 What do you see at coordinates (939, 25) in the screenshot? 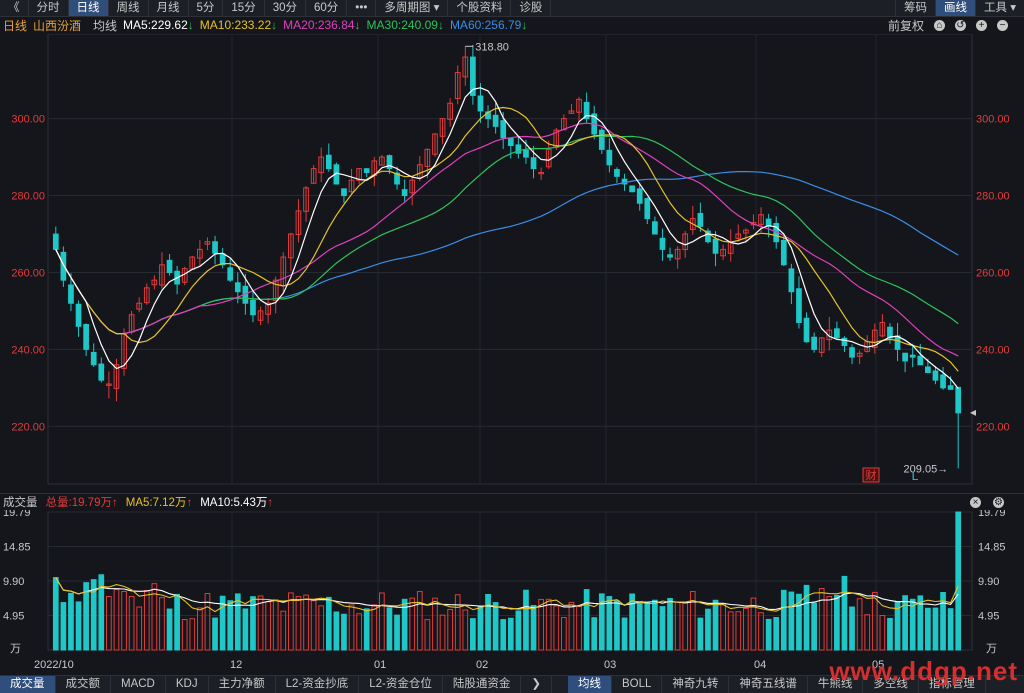
I see `lock-icon: ⌂` at bounding box center [939, 25].